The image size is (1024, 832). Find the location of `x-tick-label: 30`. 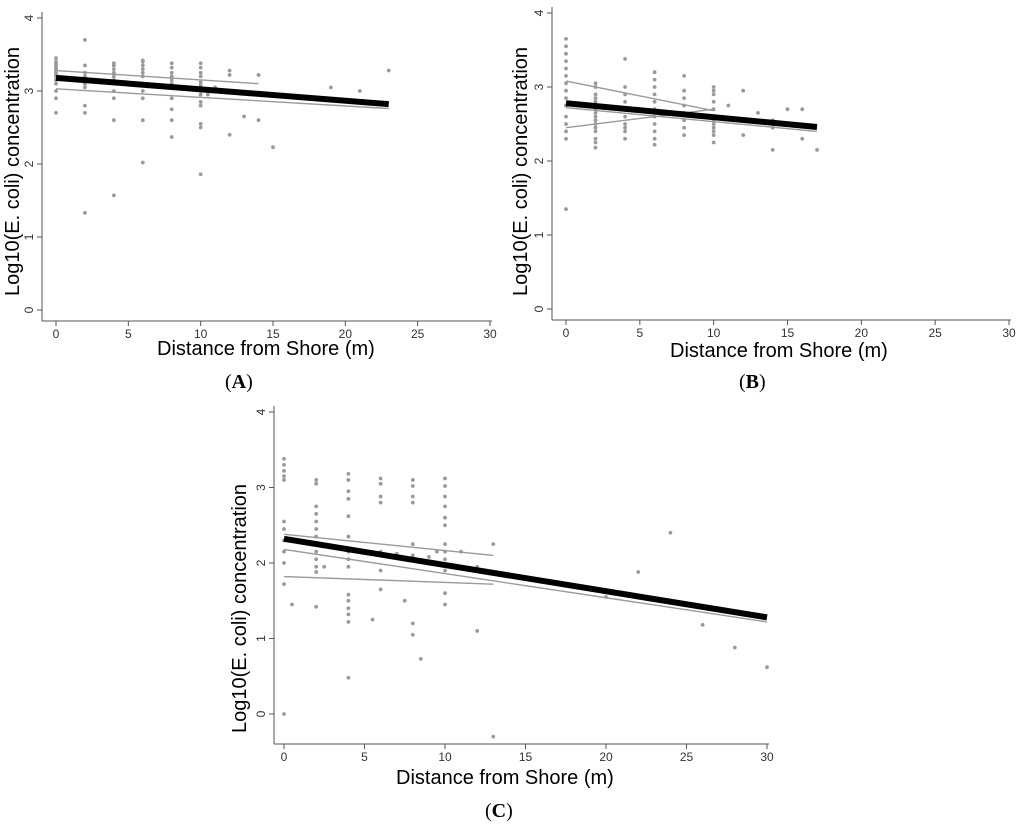

x-tick-label: 30 is located at coordinates (1009, 333).